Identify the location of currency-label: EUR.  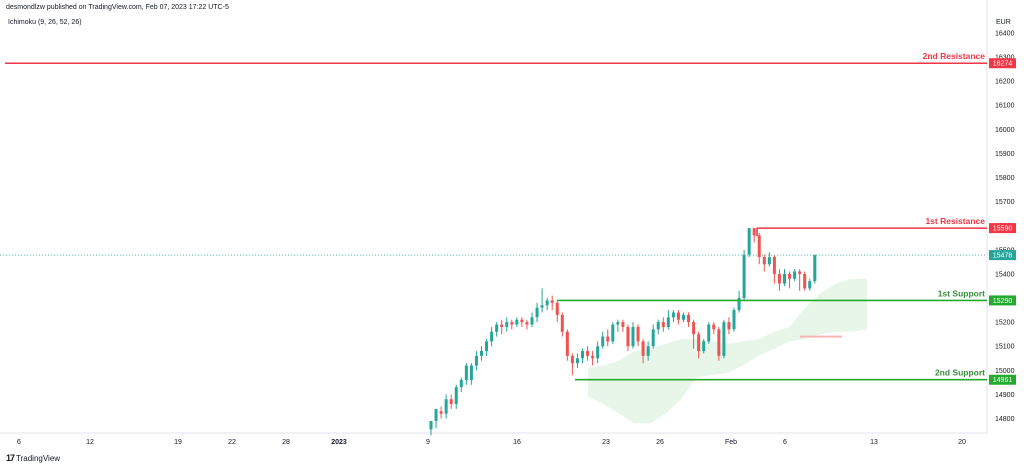
(1003, 22).